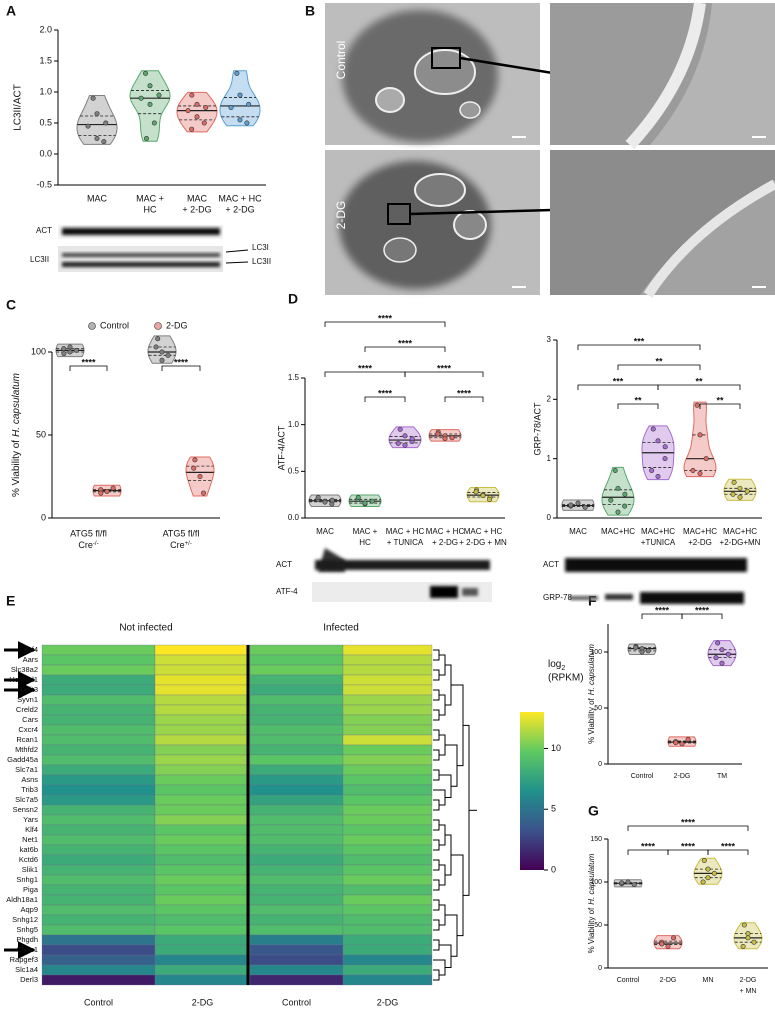 Image resolution: width=775 pixels, height=1019 pixels. Describe the element at coordinates (31, 829) in the screenshot. I see `row-label: Klf4` at that location.